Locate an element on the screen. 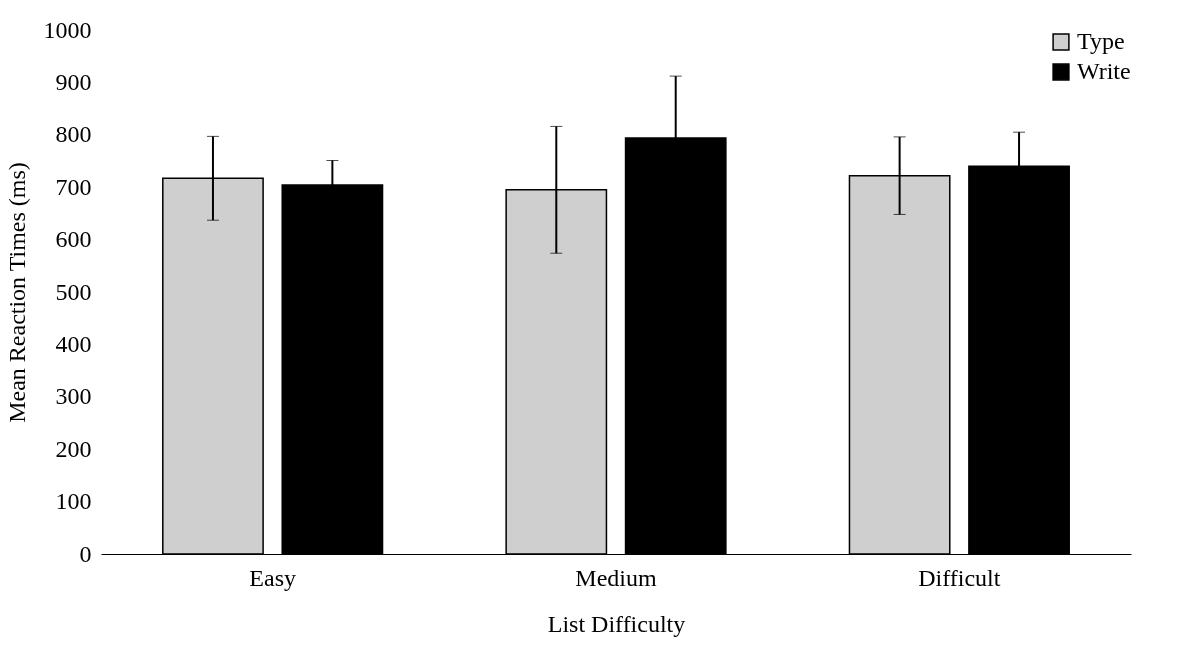 This screenshot has width=1178, height=652. x-axis-title: List Difficulty is located at coordinates (616, 623).